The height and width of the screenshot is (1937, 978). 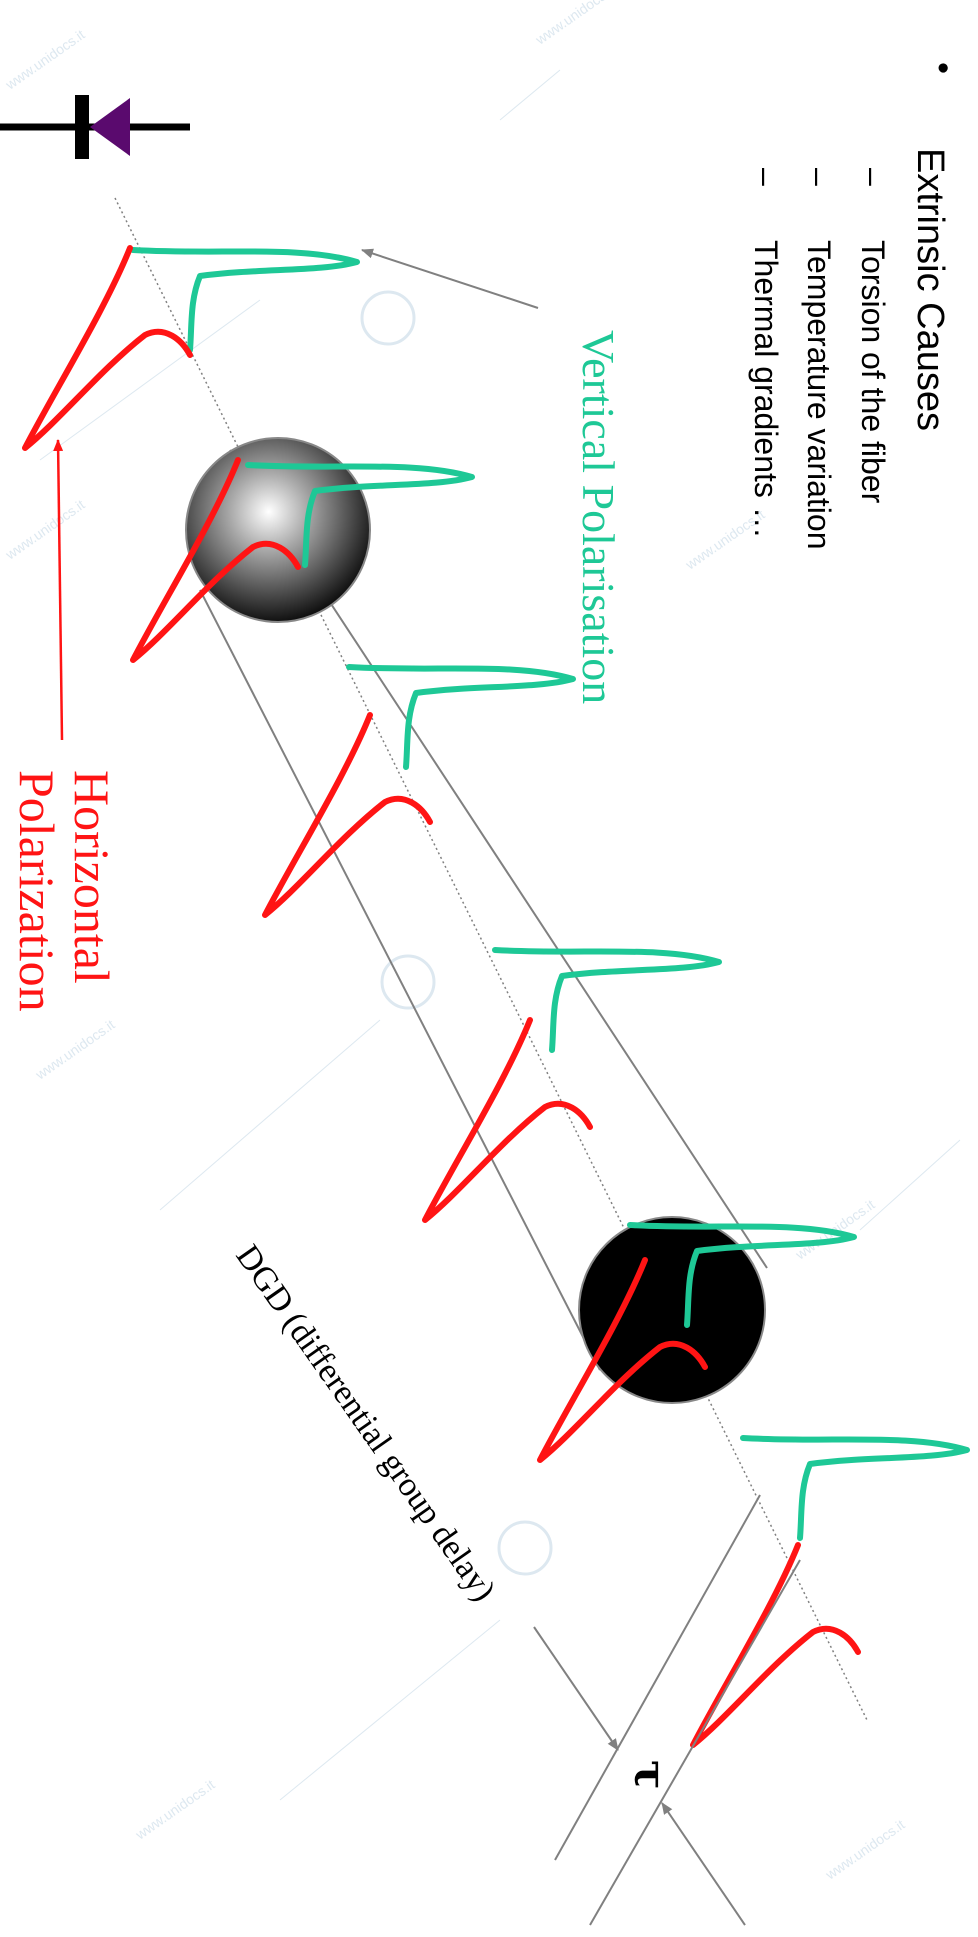 I want to click on grey-sphere, so click(x=278, y=530).